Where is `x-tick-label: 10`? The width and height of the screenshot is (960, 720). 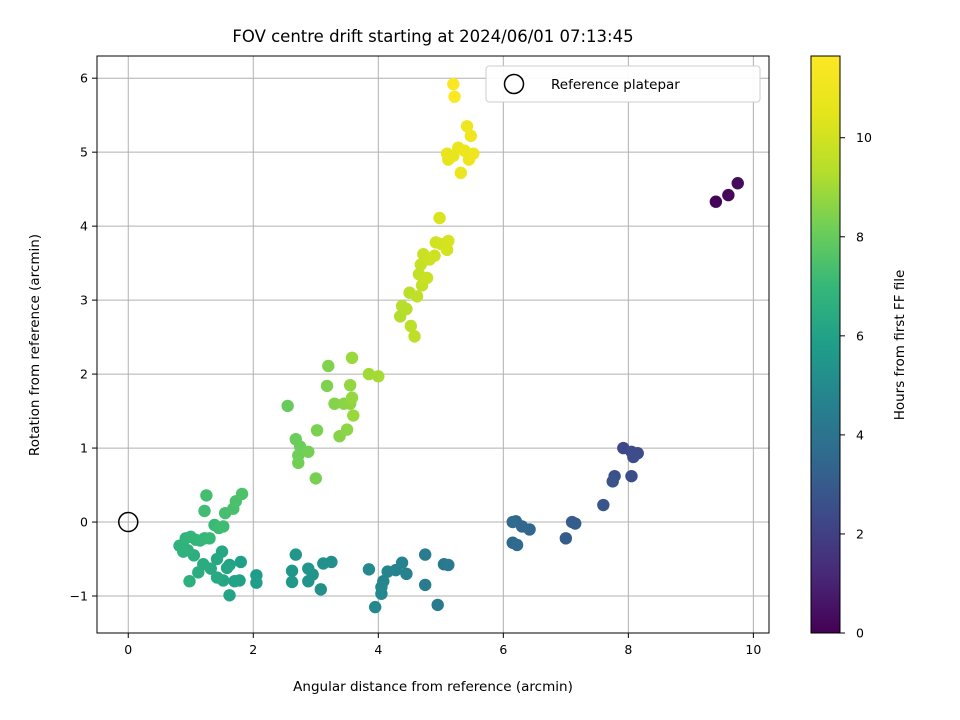
x-tick-label: 10 is located at coordinates (753, 649).